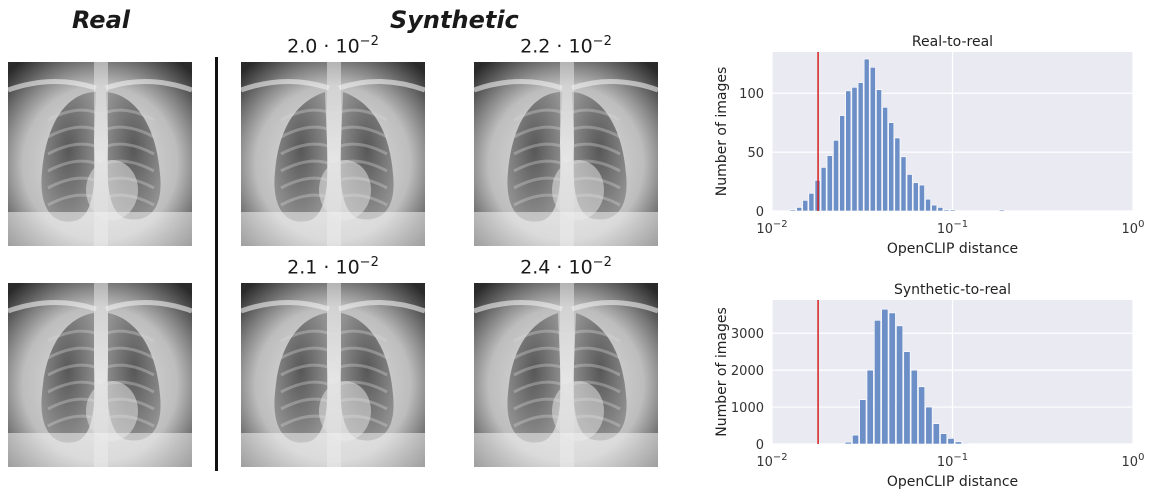 The width and height of the screenshot is (1153, 498). What do you see at coordinates (747, 334) in the screenshot?
I see `y-tick-label: 3000` at bounding box center [747, 334].